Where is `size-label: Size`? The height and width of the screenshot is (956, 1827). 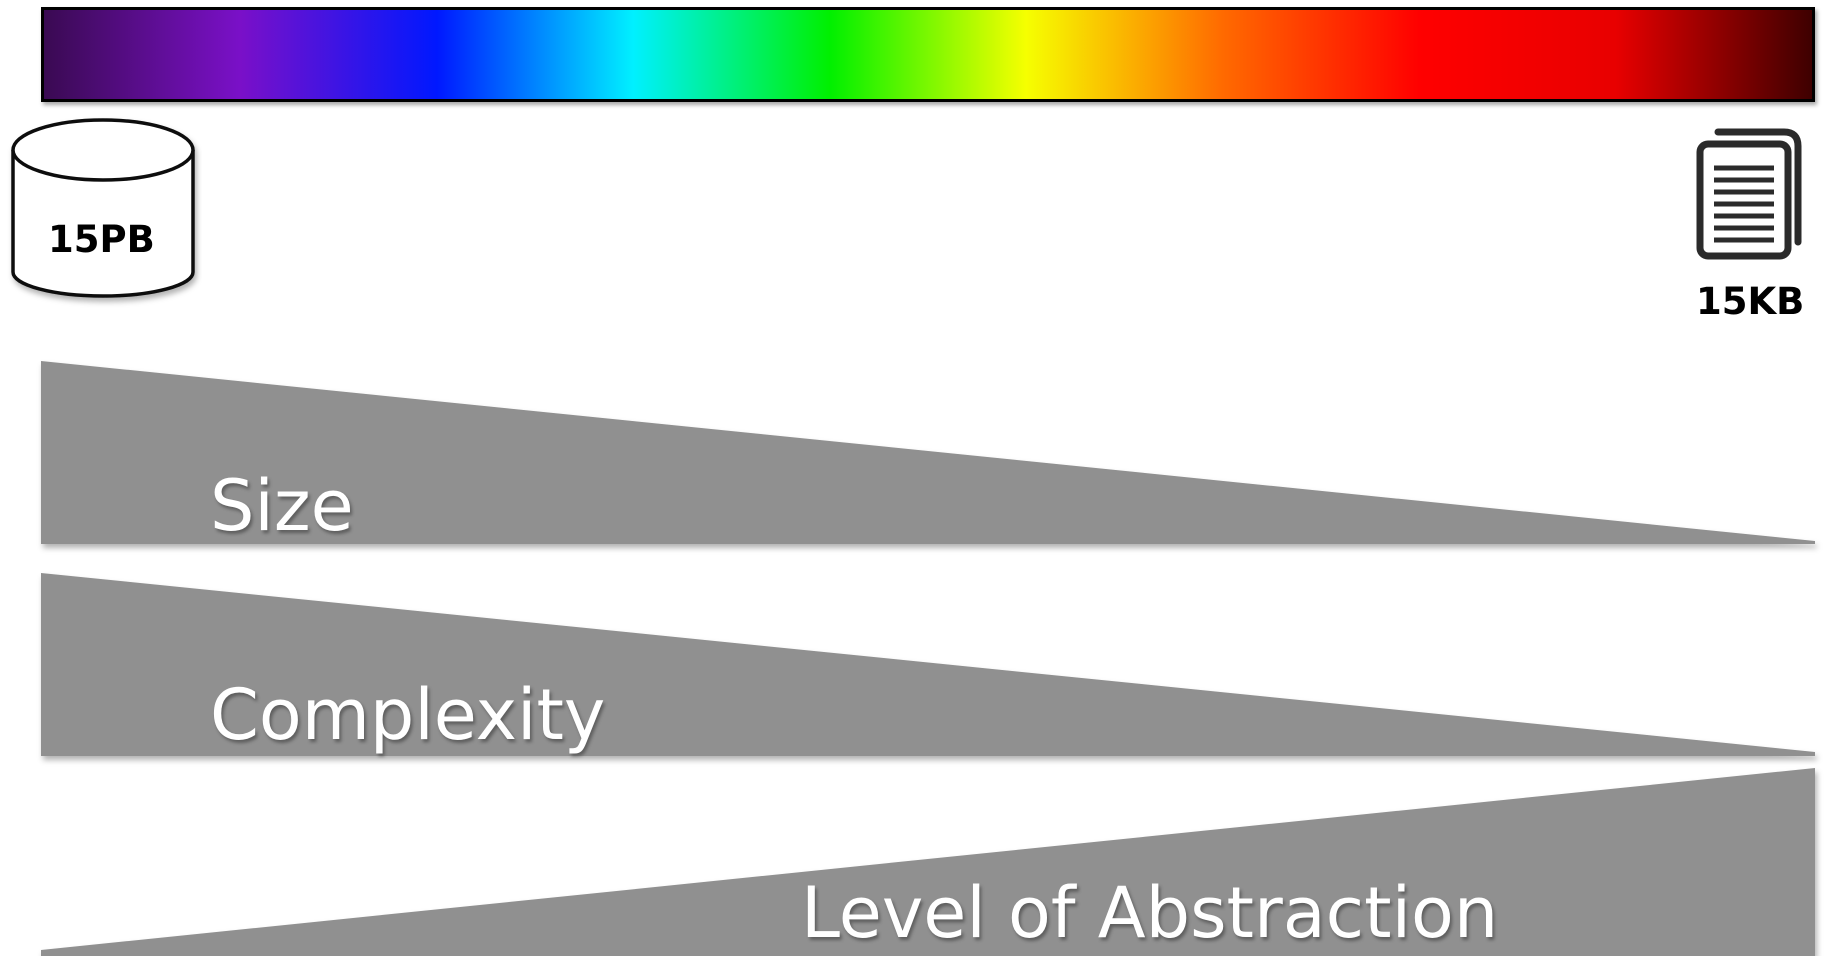
size-label: Size is located at coordinates (282, 506).